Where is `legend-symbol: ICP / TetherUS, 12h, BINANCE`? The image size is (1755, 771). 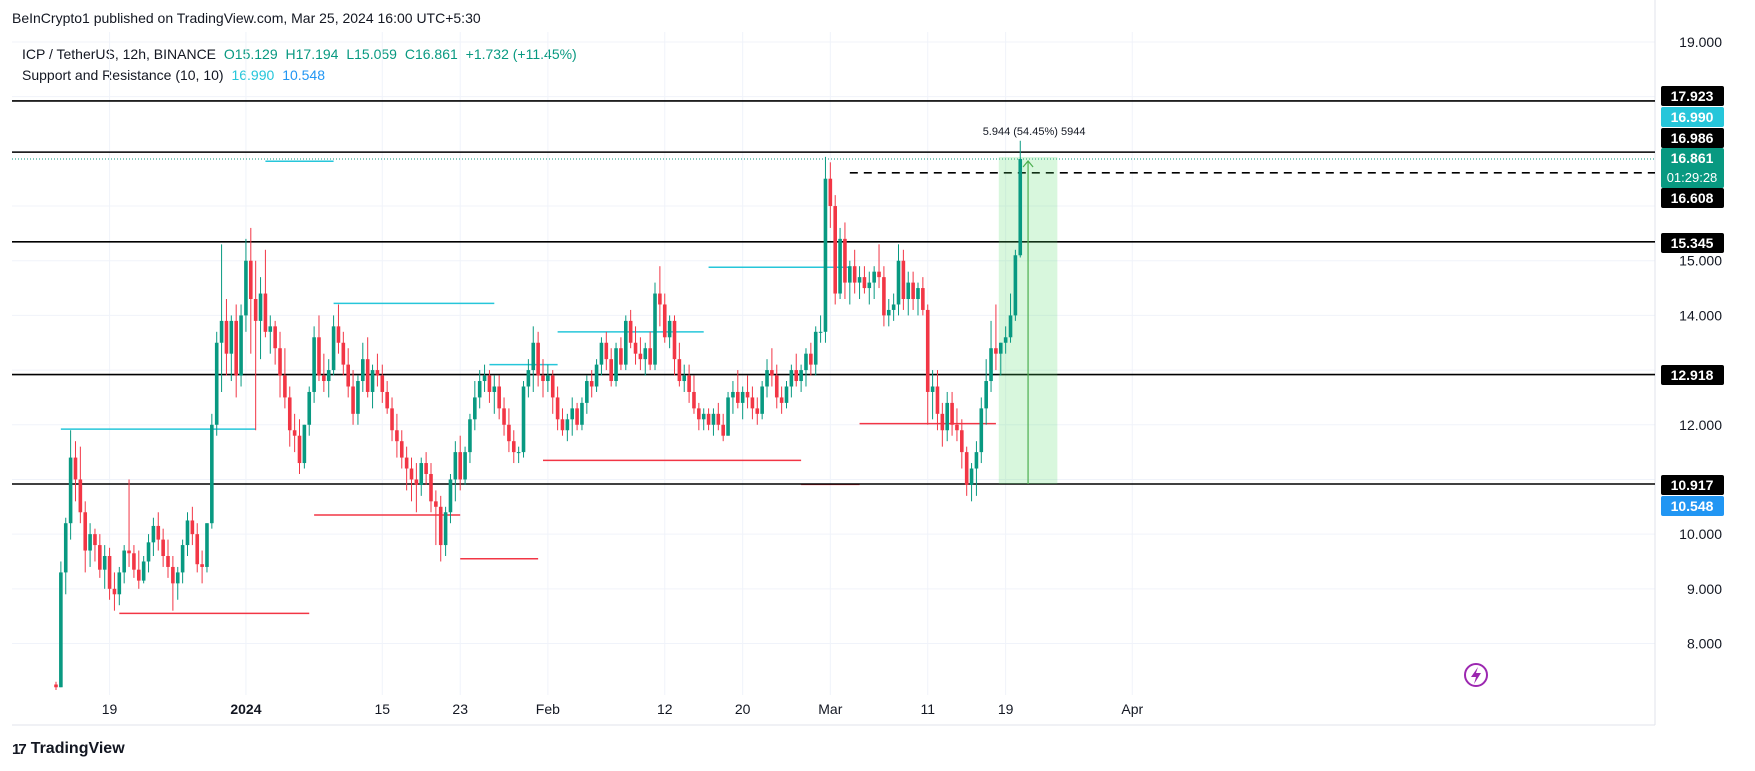 legend-symbol: ICP / TetherUS, 12h, BINANCE is located at coordinates (119, 54).